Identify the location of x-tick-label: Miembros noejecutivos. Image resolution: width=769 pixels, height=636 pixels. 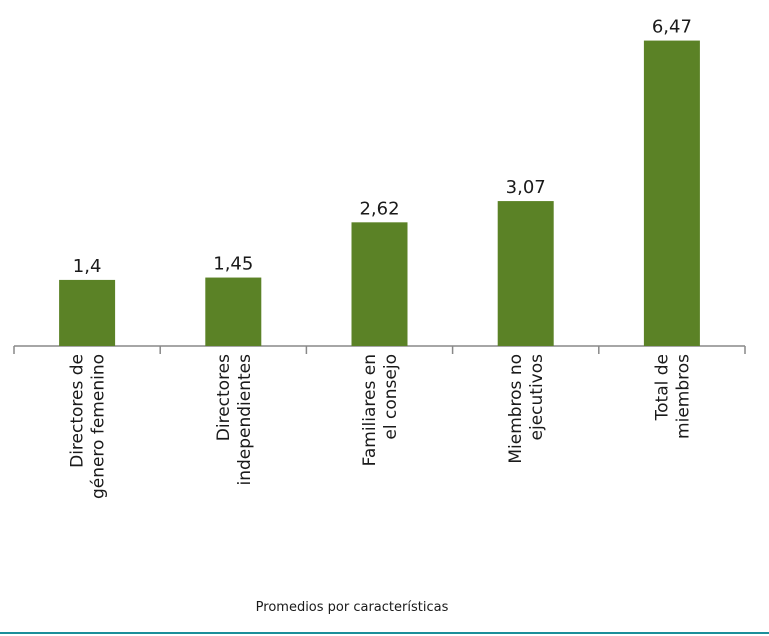
(526, 409).